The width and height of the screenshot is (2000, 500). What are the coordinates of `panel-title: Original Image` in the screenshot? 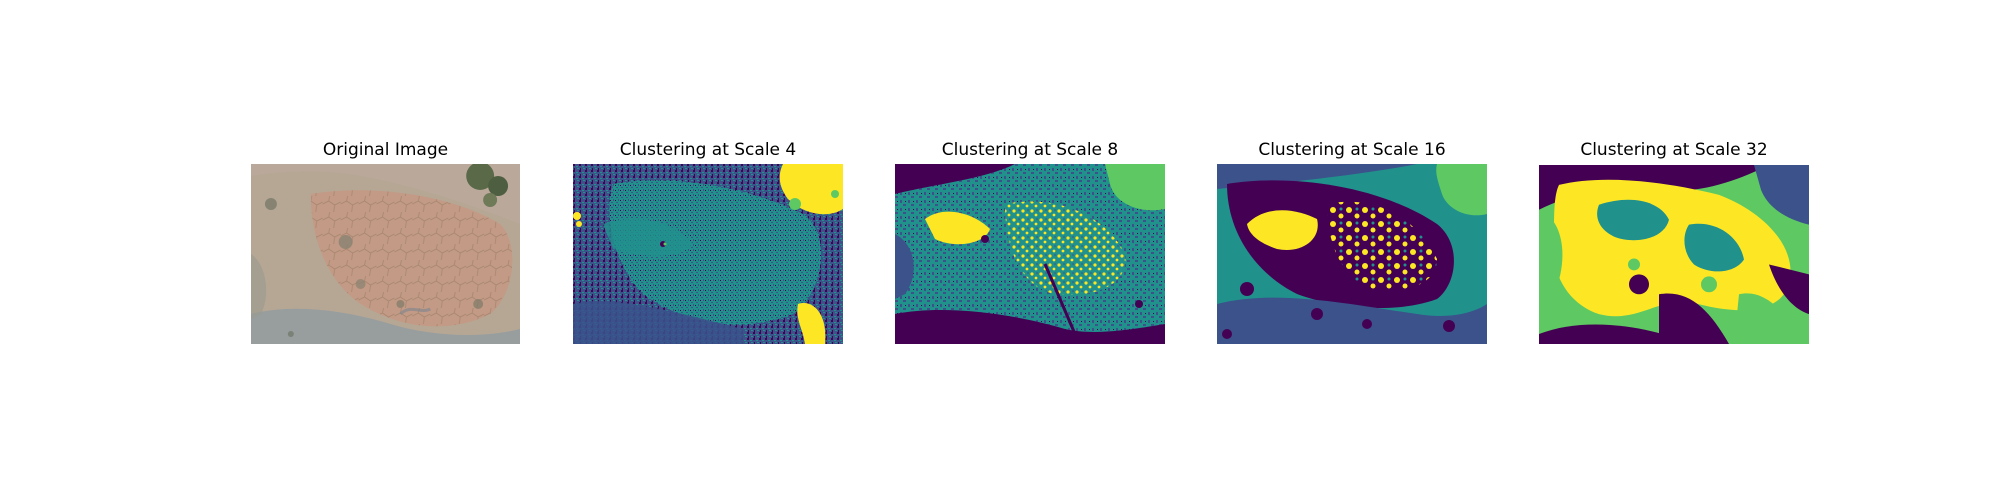 It's located at (385, 150).